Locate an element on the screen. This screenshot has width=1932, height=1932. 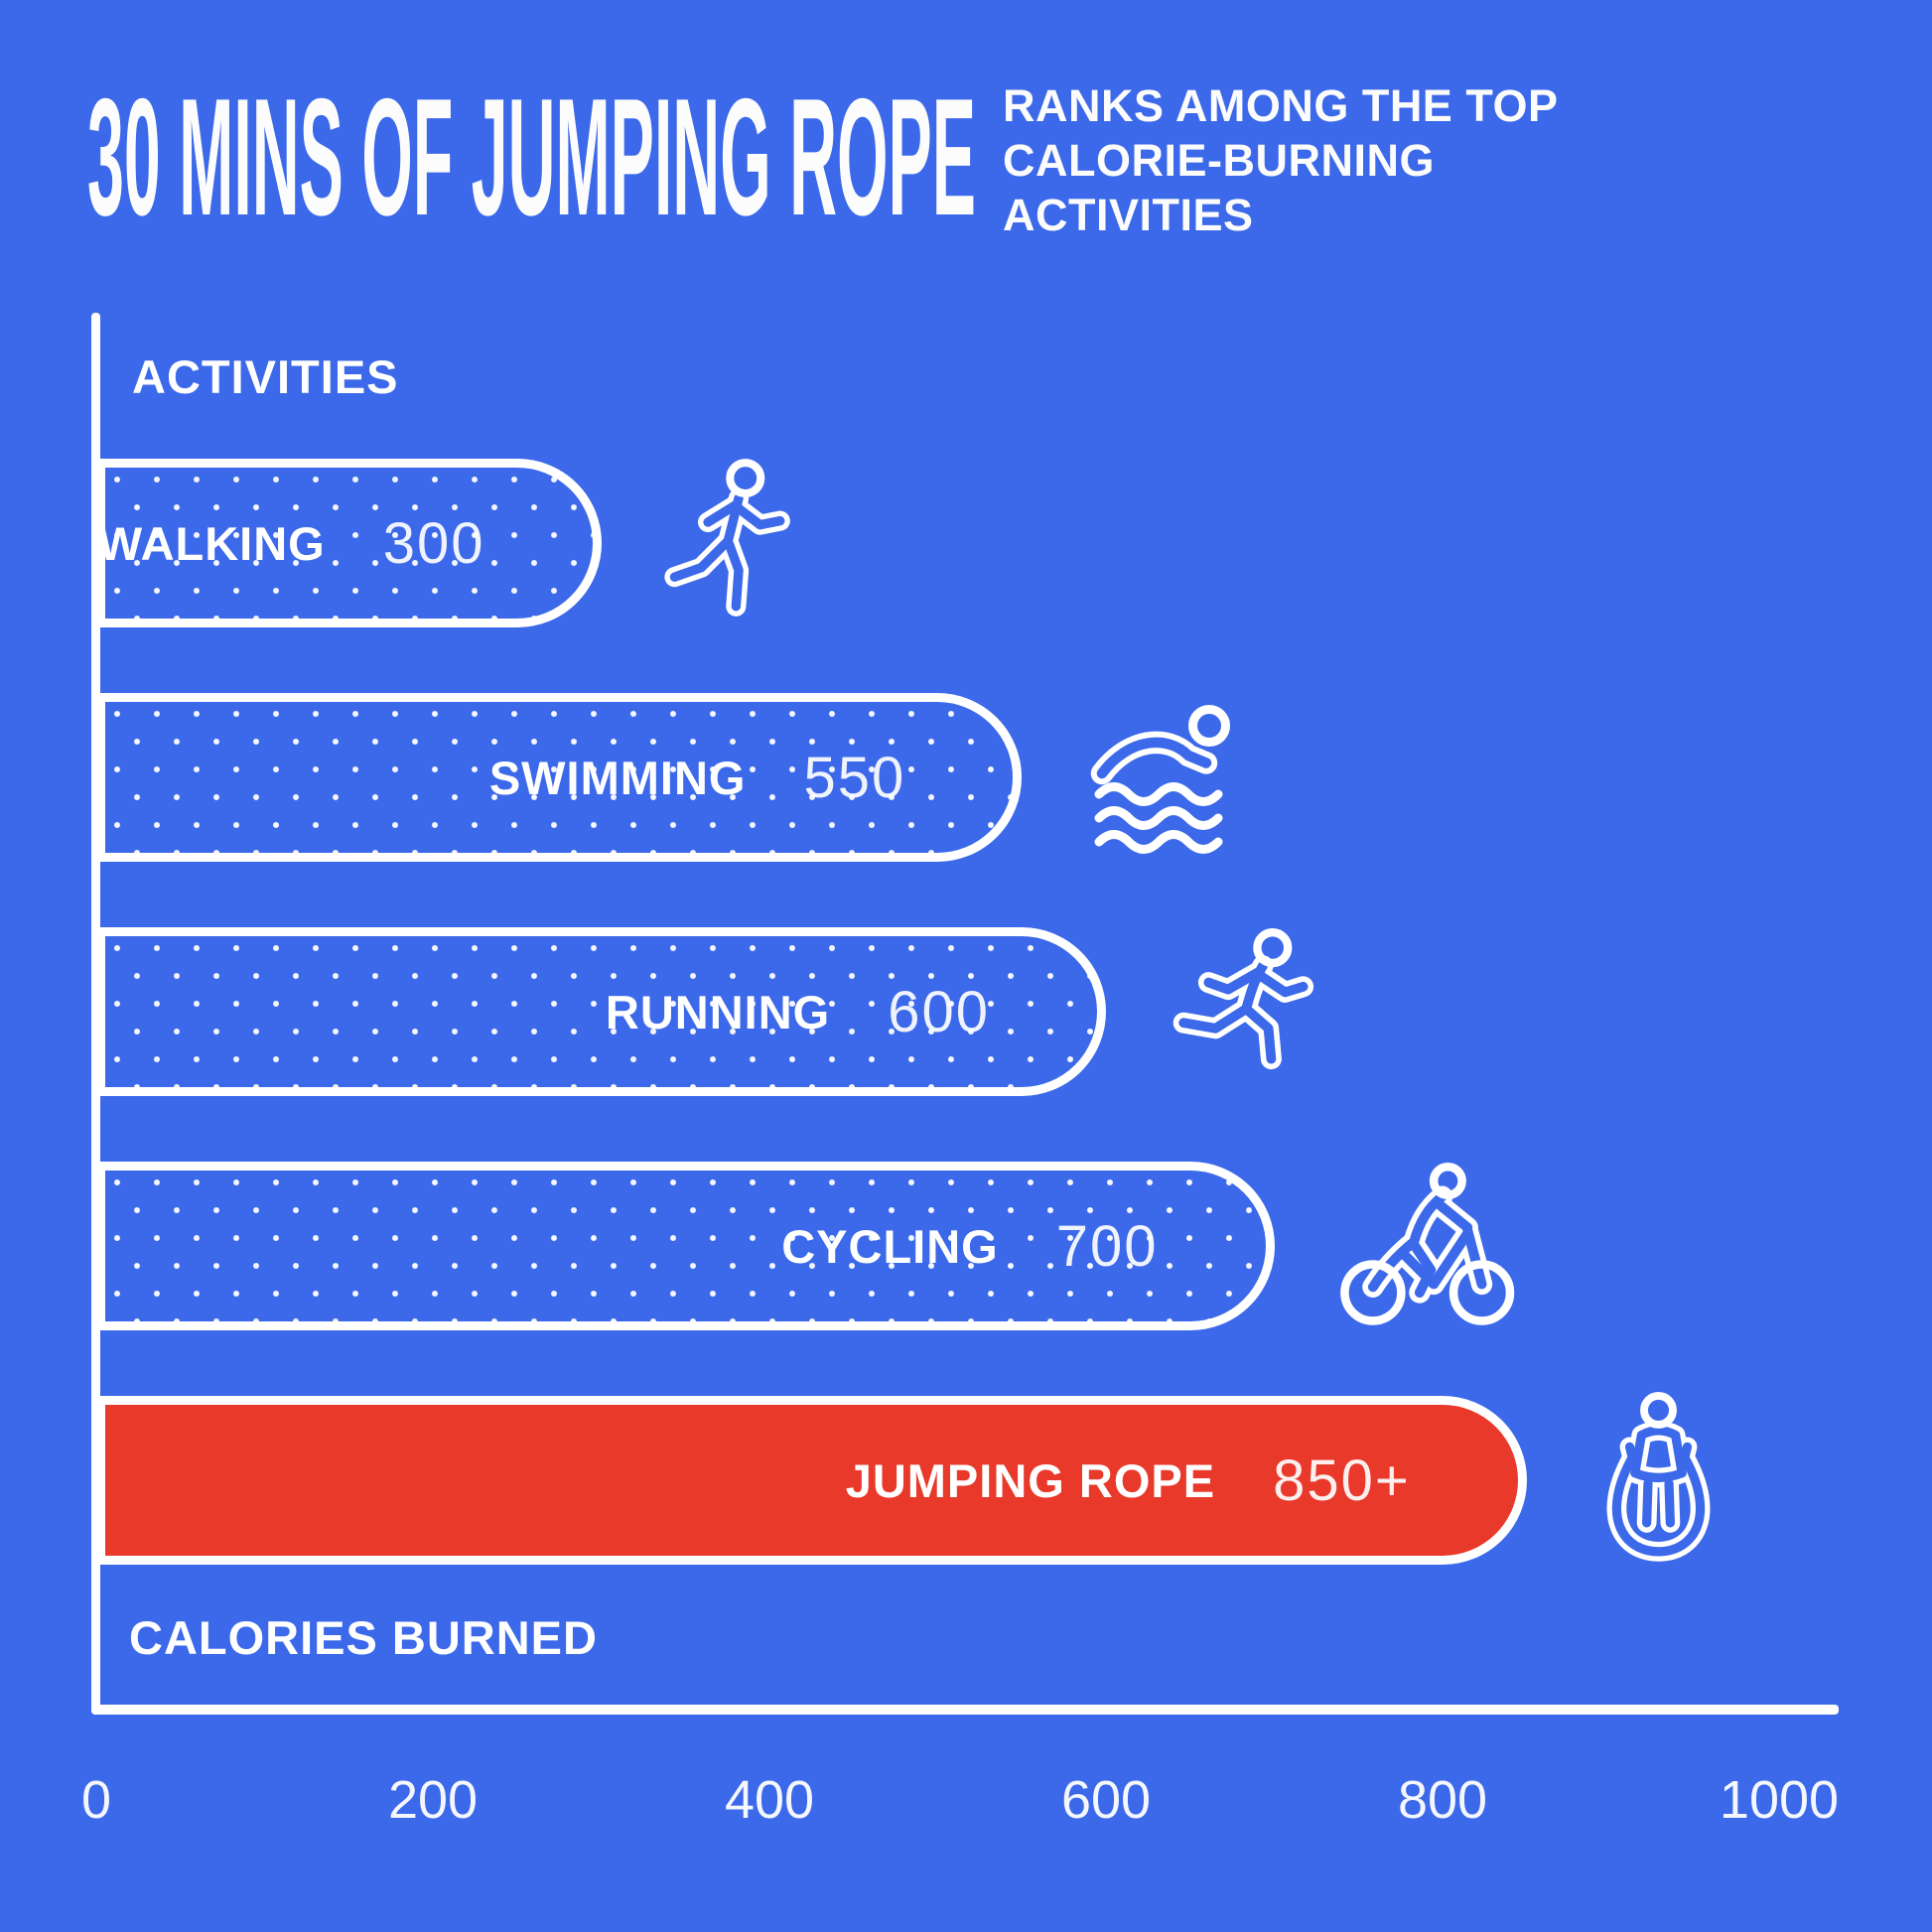
x-axis-ticks: 0 200 400 600 800 1000 is located at coordinates (960, 1804).